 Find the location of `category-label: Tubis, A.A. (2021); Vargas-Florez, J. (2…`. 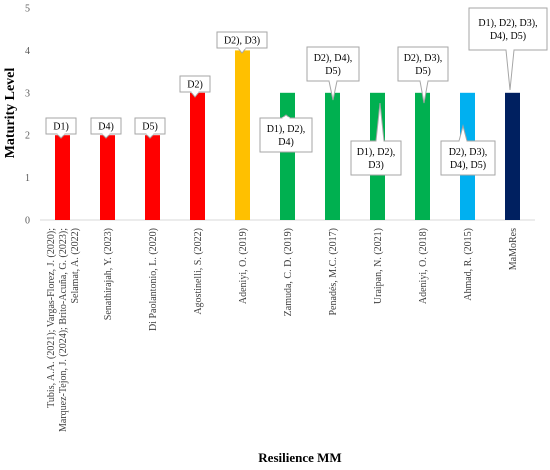

category-label: Tubis, A.A. (2021); Vargas-Florez, J. (2… is located at coordinates (63, 330).